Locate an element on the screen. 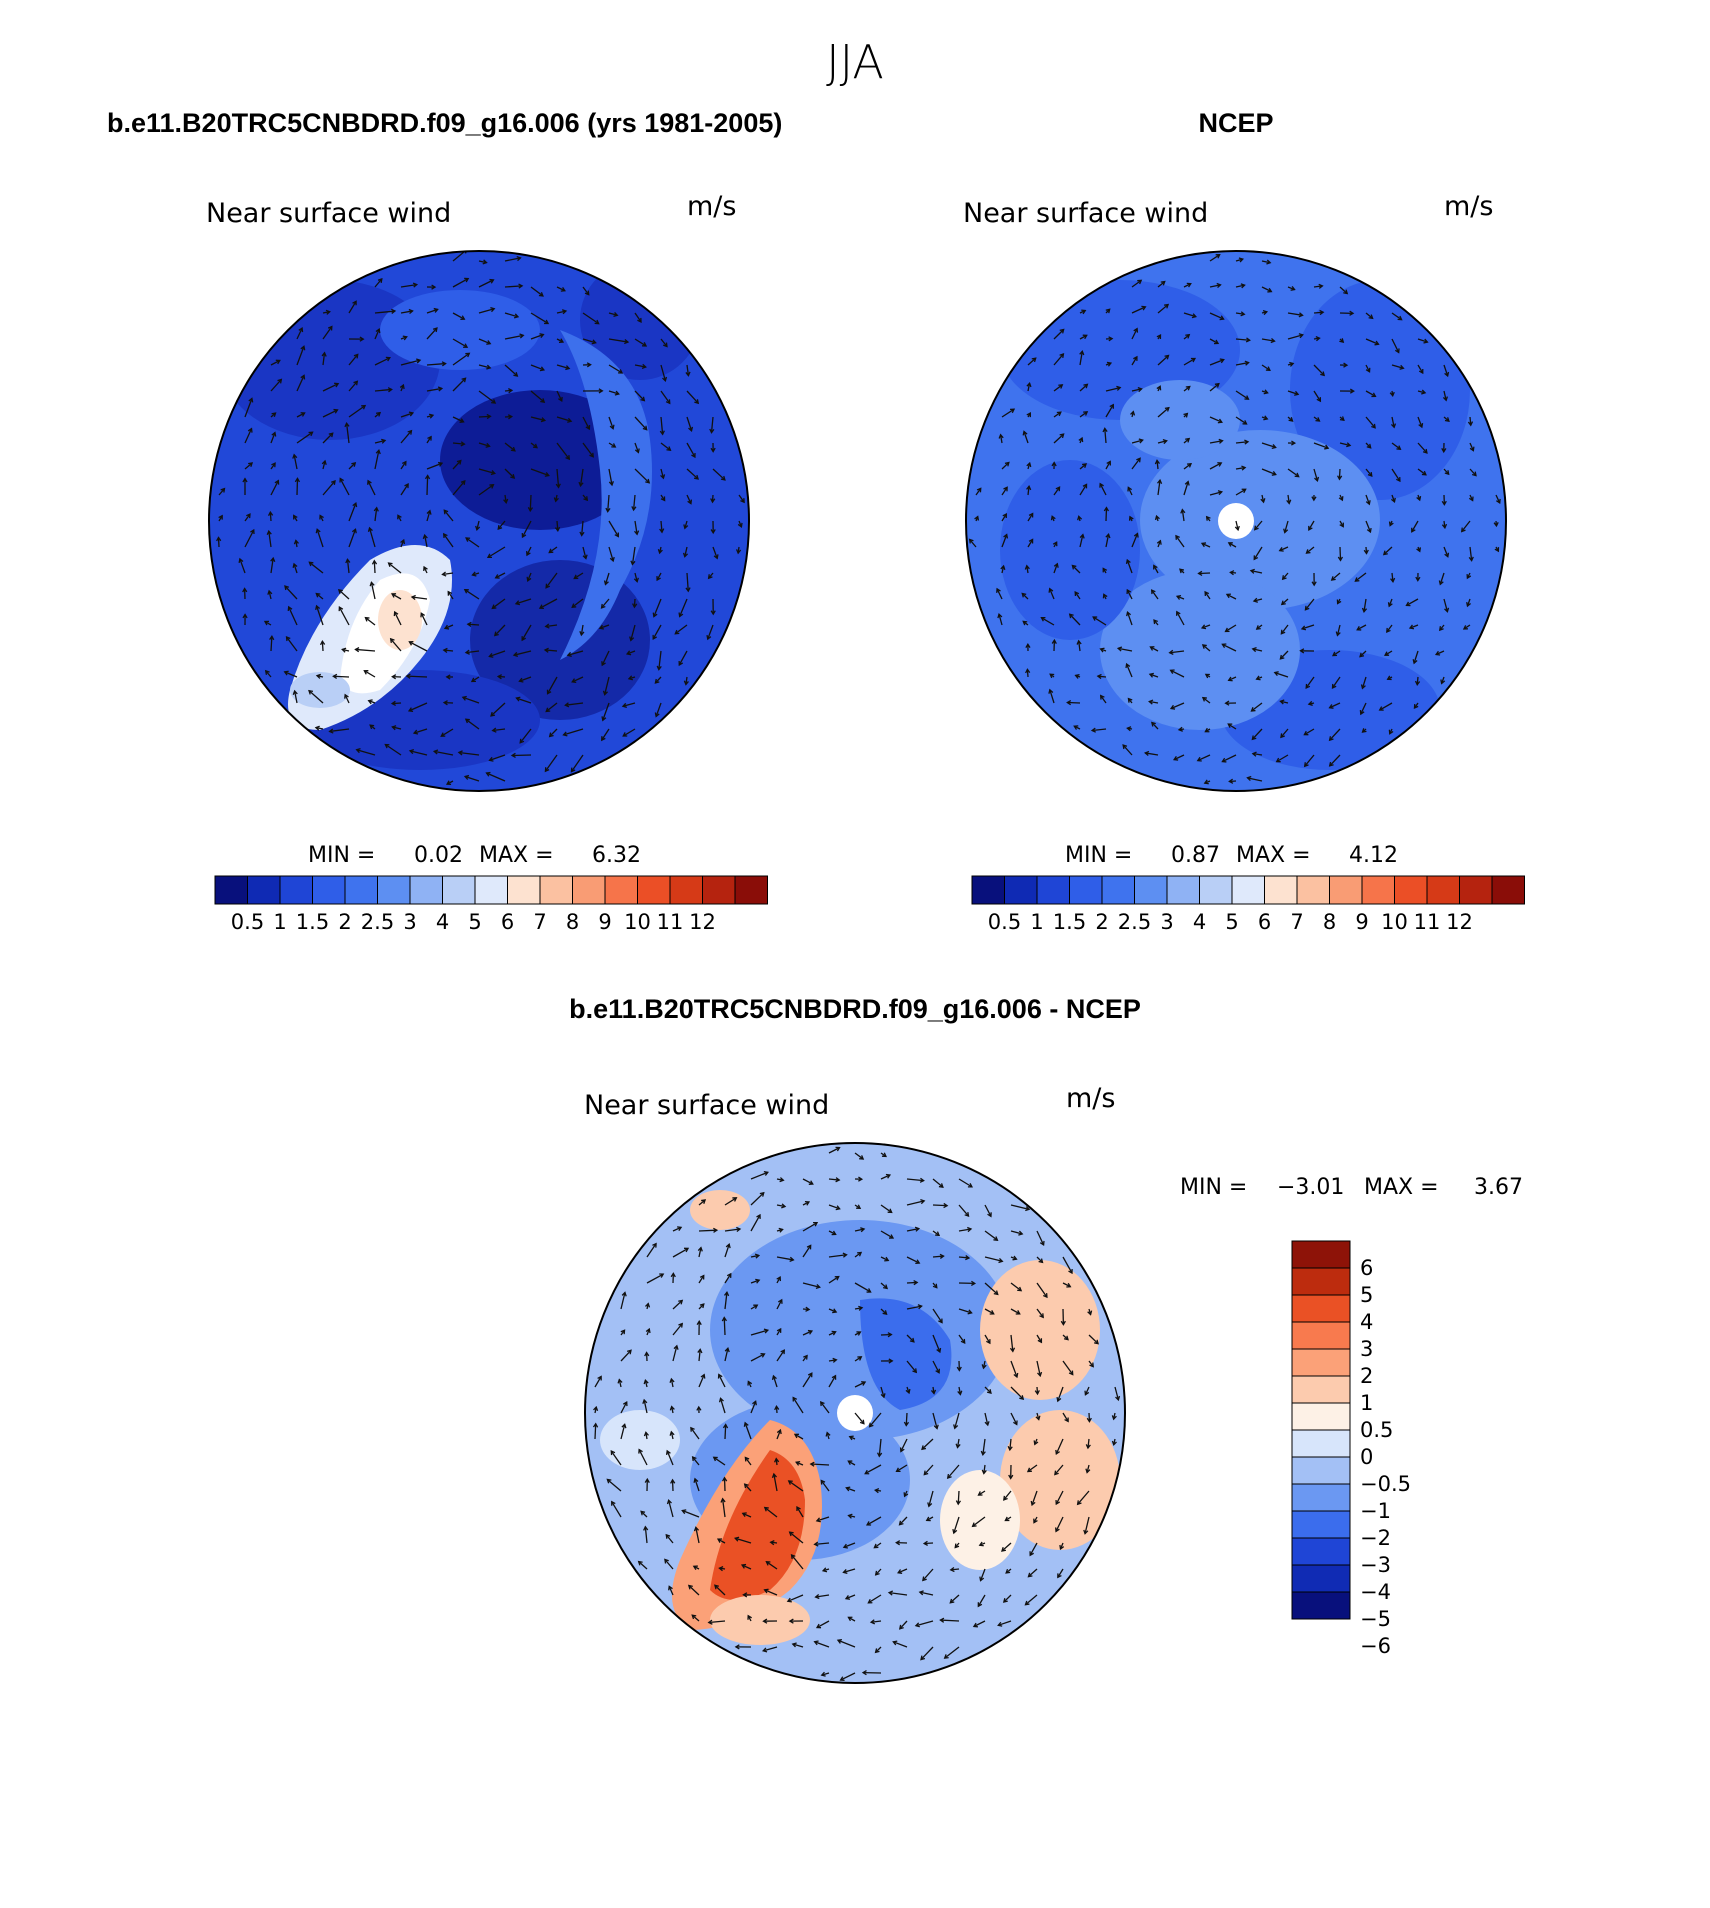 The image size is (1710, 1908). colorbar-tick-label: 7 is located at coordinates (1296, 922).